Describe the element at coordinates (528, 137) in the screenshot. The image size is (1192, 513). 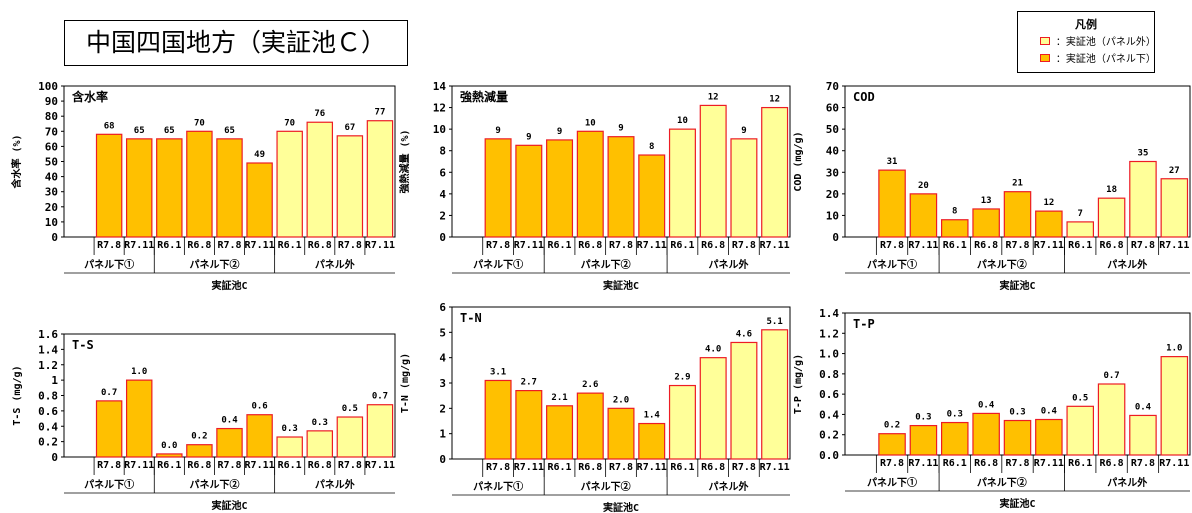
I see `data-label: 9` at that location.